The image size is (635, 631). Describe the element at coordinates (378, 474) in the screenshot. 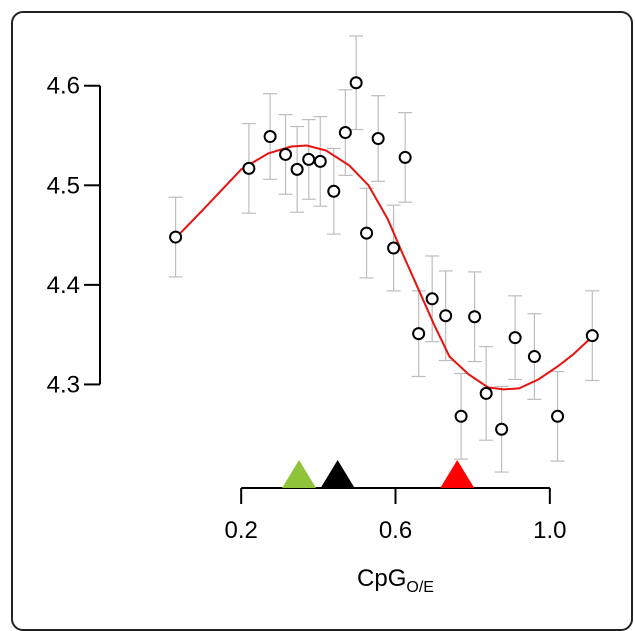

I see `triangle-markers` at that location.